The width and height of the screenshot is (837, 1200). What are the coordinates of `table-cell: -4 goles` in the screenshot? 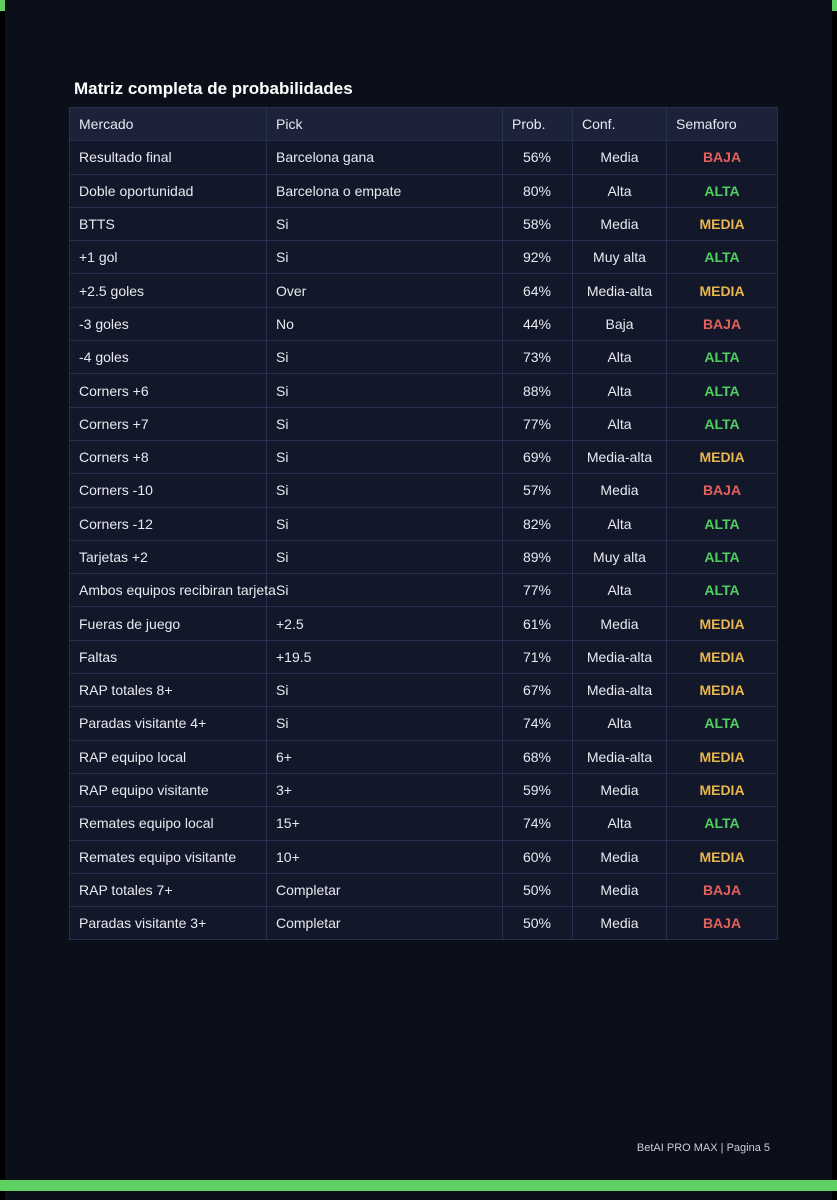 It's located at (168, 357).